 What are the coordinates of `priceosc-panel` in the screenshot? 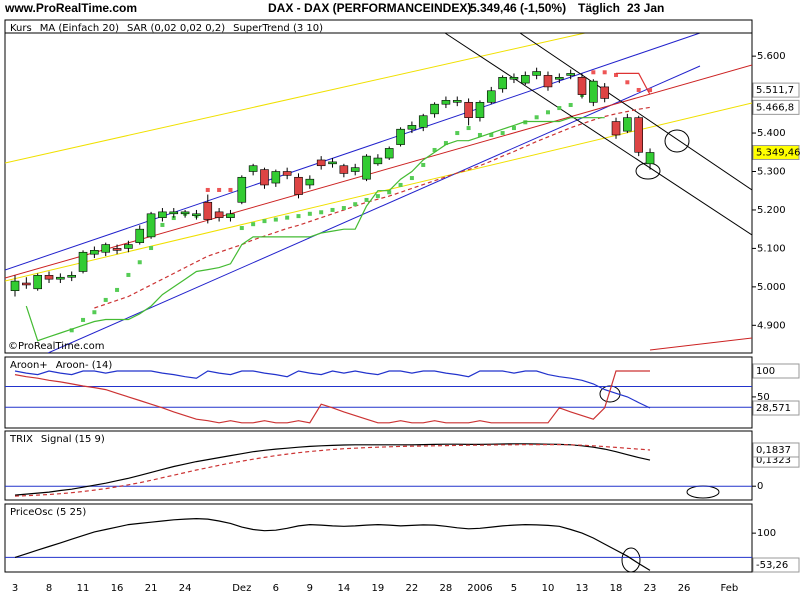 It's located at (378, 544).